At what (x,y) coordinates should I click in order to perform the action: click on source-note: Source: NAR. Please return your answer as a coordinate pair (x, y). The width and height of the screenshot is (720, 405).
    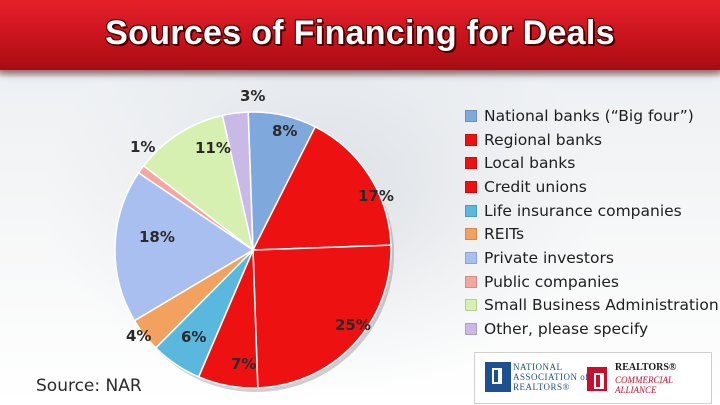
    Looking at the image, I should click on (89, 386).